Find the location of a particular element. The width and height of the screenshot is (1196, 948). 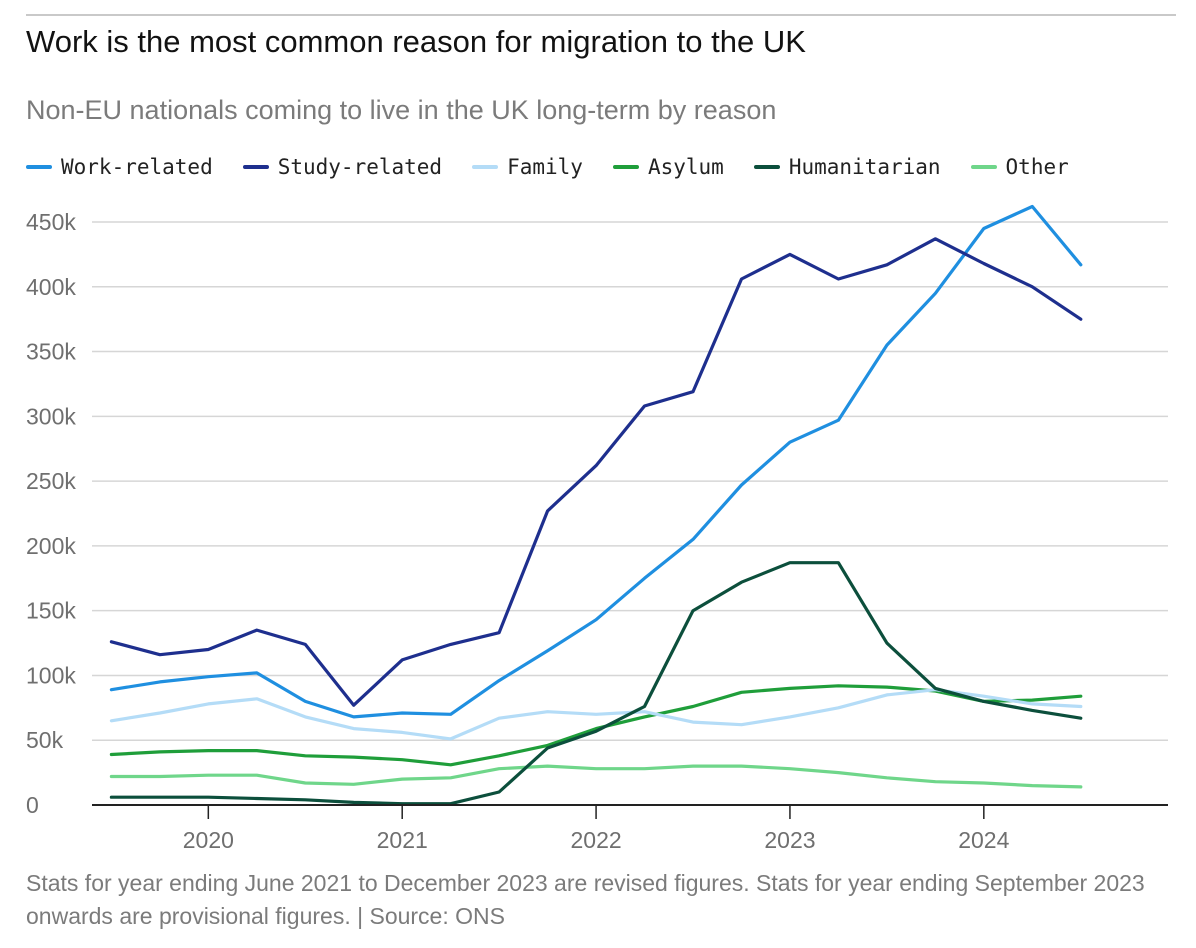

x-tick-label: 2022 is located at coordinates (595, 840).